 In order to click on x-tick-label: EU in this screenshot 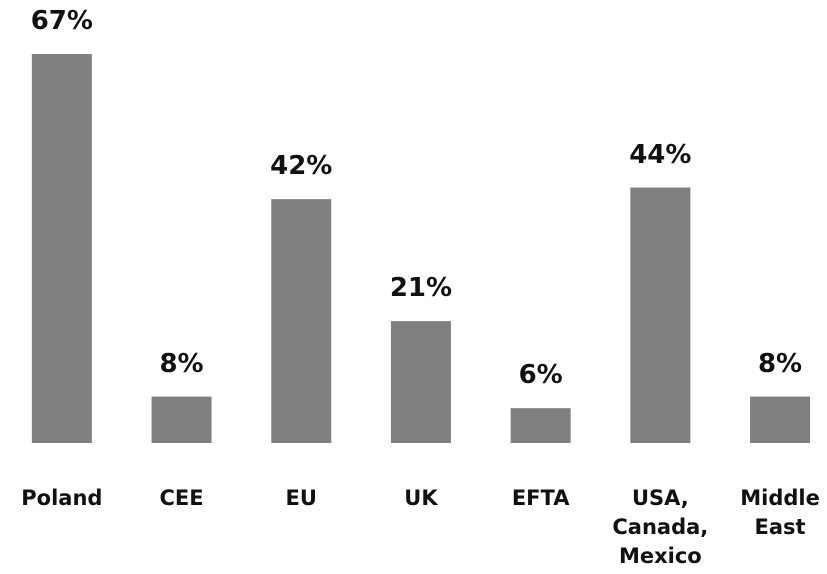, I will do `click(301, 498)`.